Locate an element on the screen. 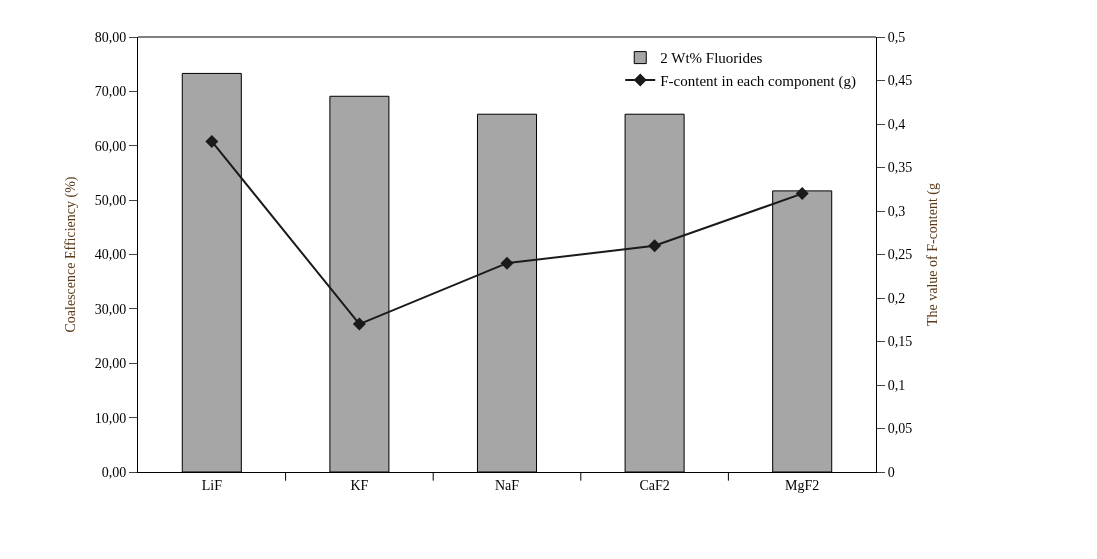 This screenshot has width=1097, height=559. x-tick-label: NaF is located at coordinates (507, 485).